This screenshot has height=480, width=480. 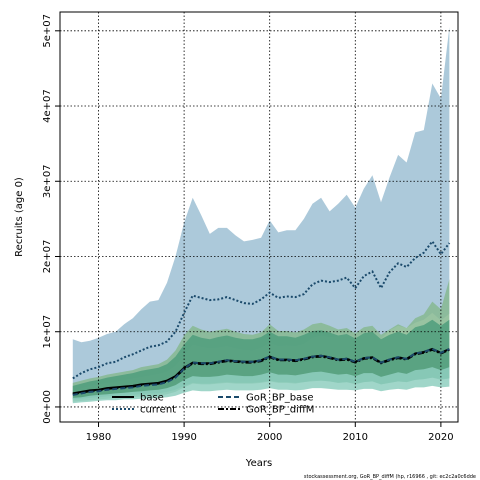 I want to click on y-tick-label: 3e+07, so click(x=47, y=181).